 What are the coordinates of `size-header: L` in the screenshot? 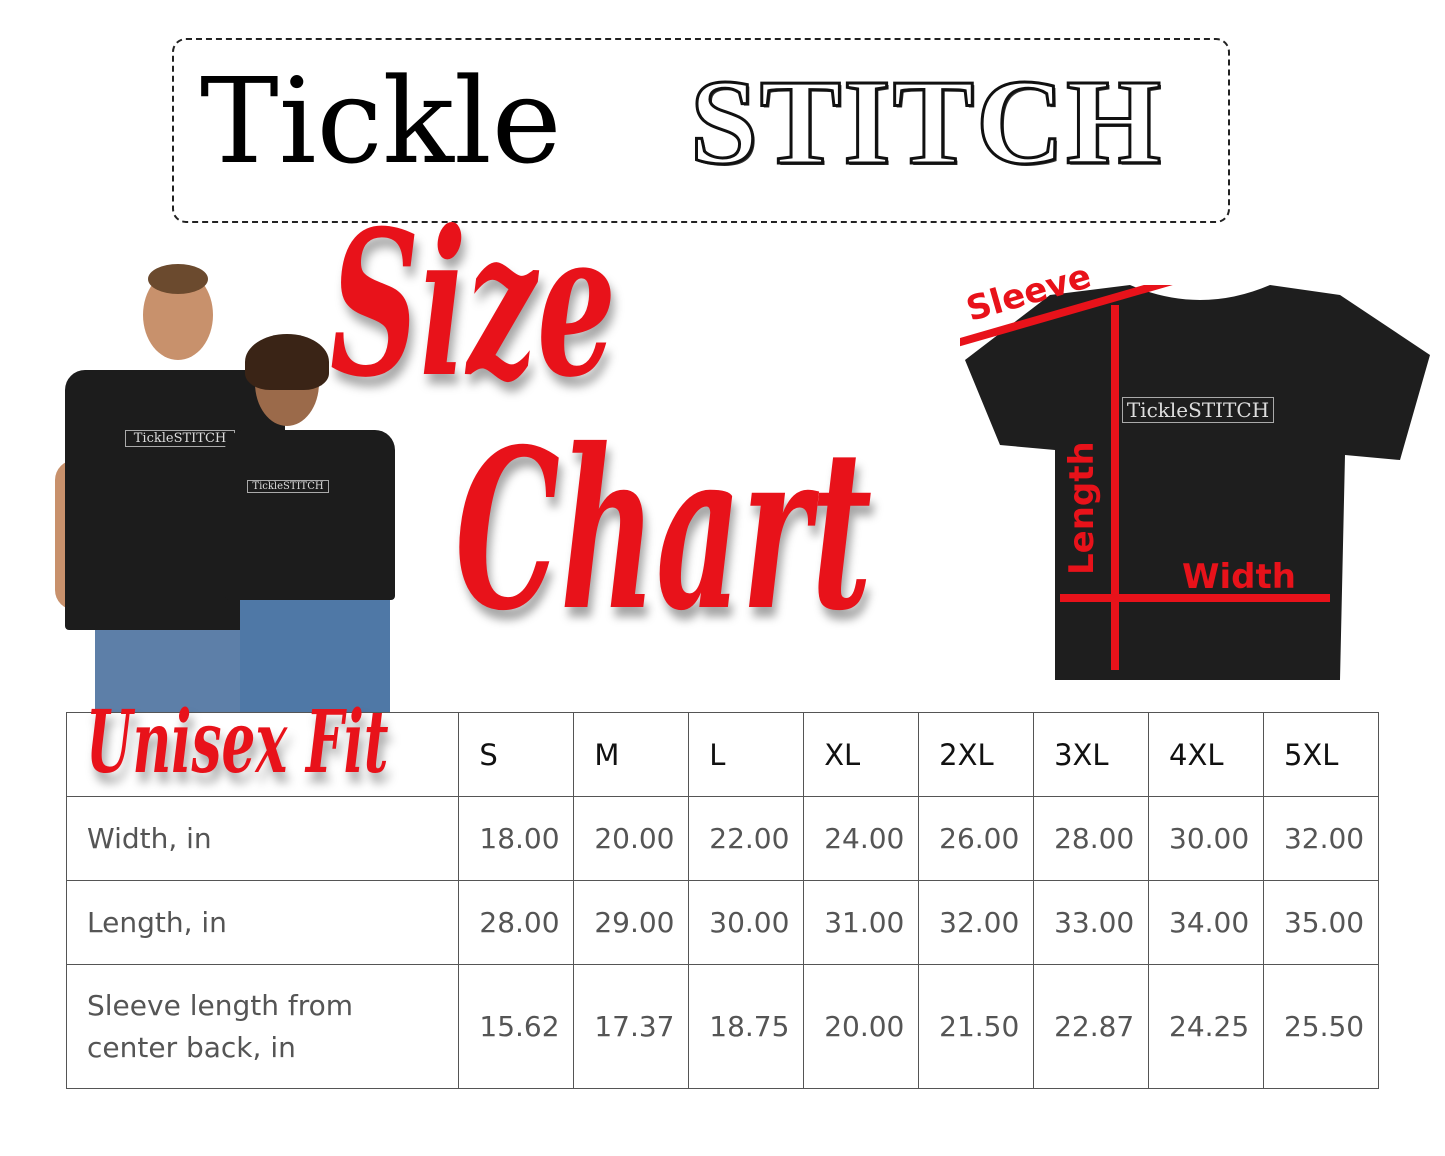 It's located at (746, 754).